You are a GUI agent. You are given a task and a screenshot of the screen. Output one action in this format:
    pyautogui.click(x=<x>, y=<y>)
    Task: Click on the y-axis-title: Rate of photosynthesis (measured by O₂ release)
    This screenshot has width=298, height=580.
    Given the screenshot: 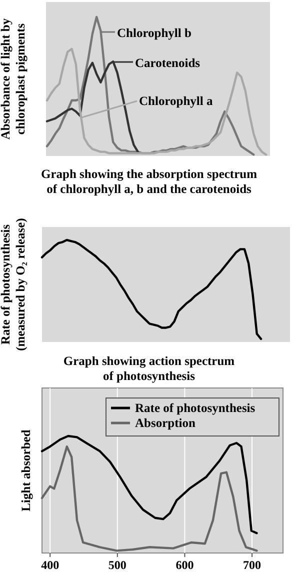 What is the action you would take?
    pyautogui.click(x=14, y=284)
    